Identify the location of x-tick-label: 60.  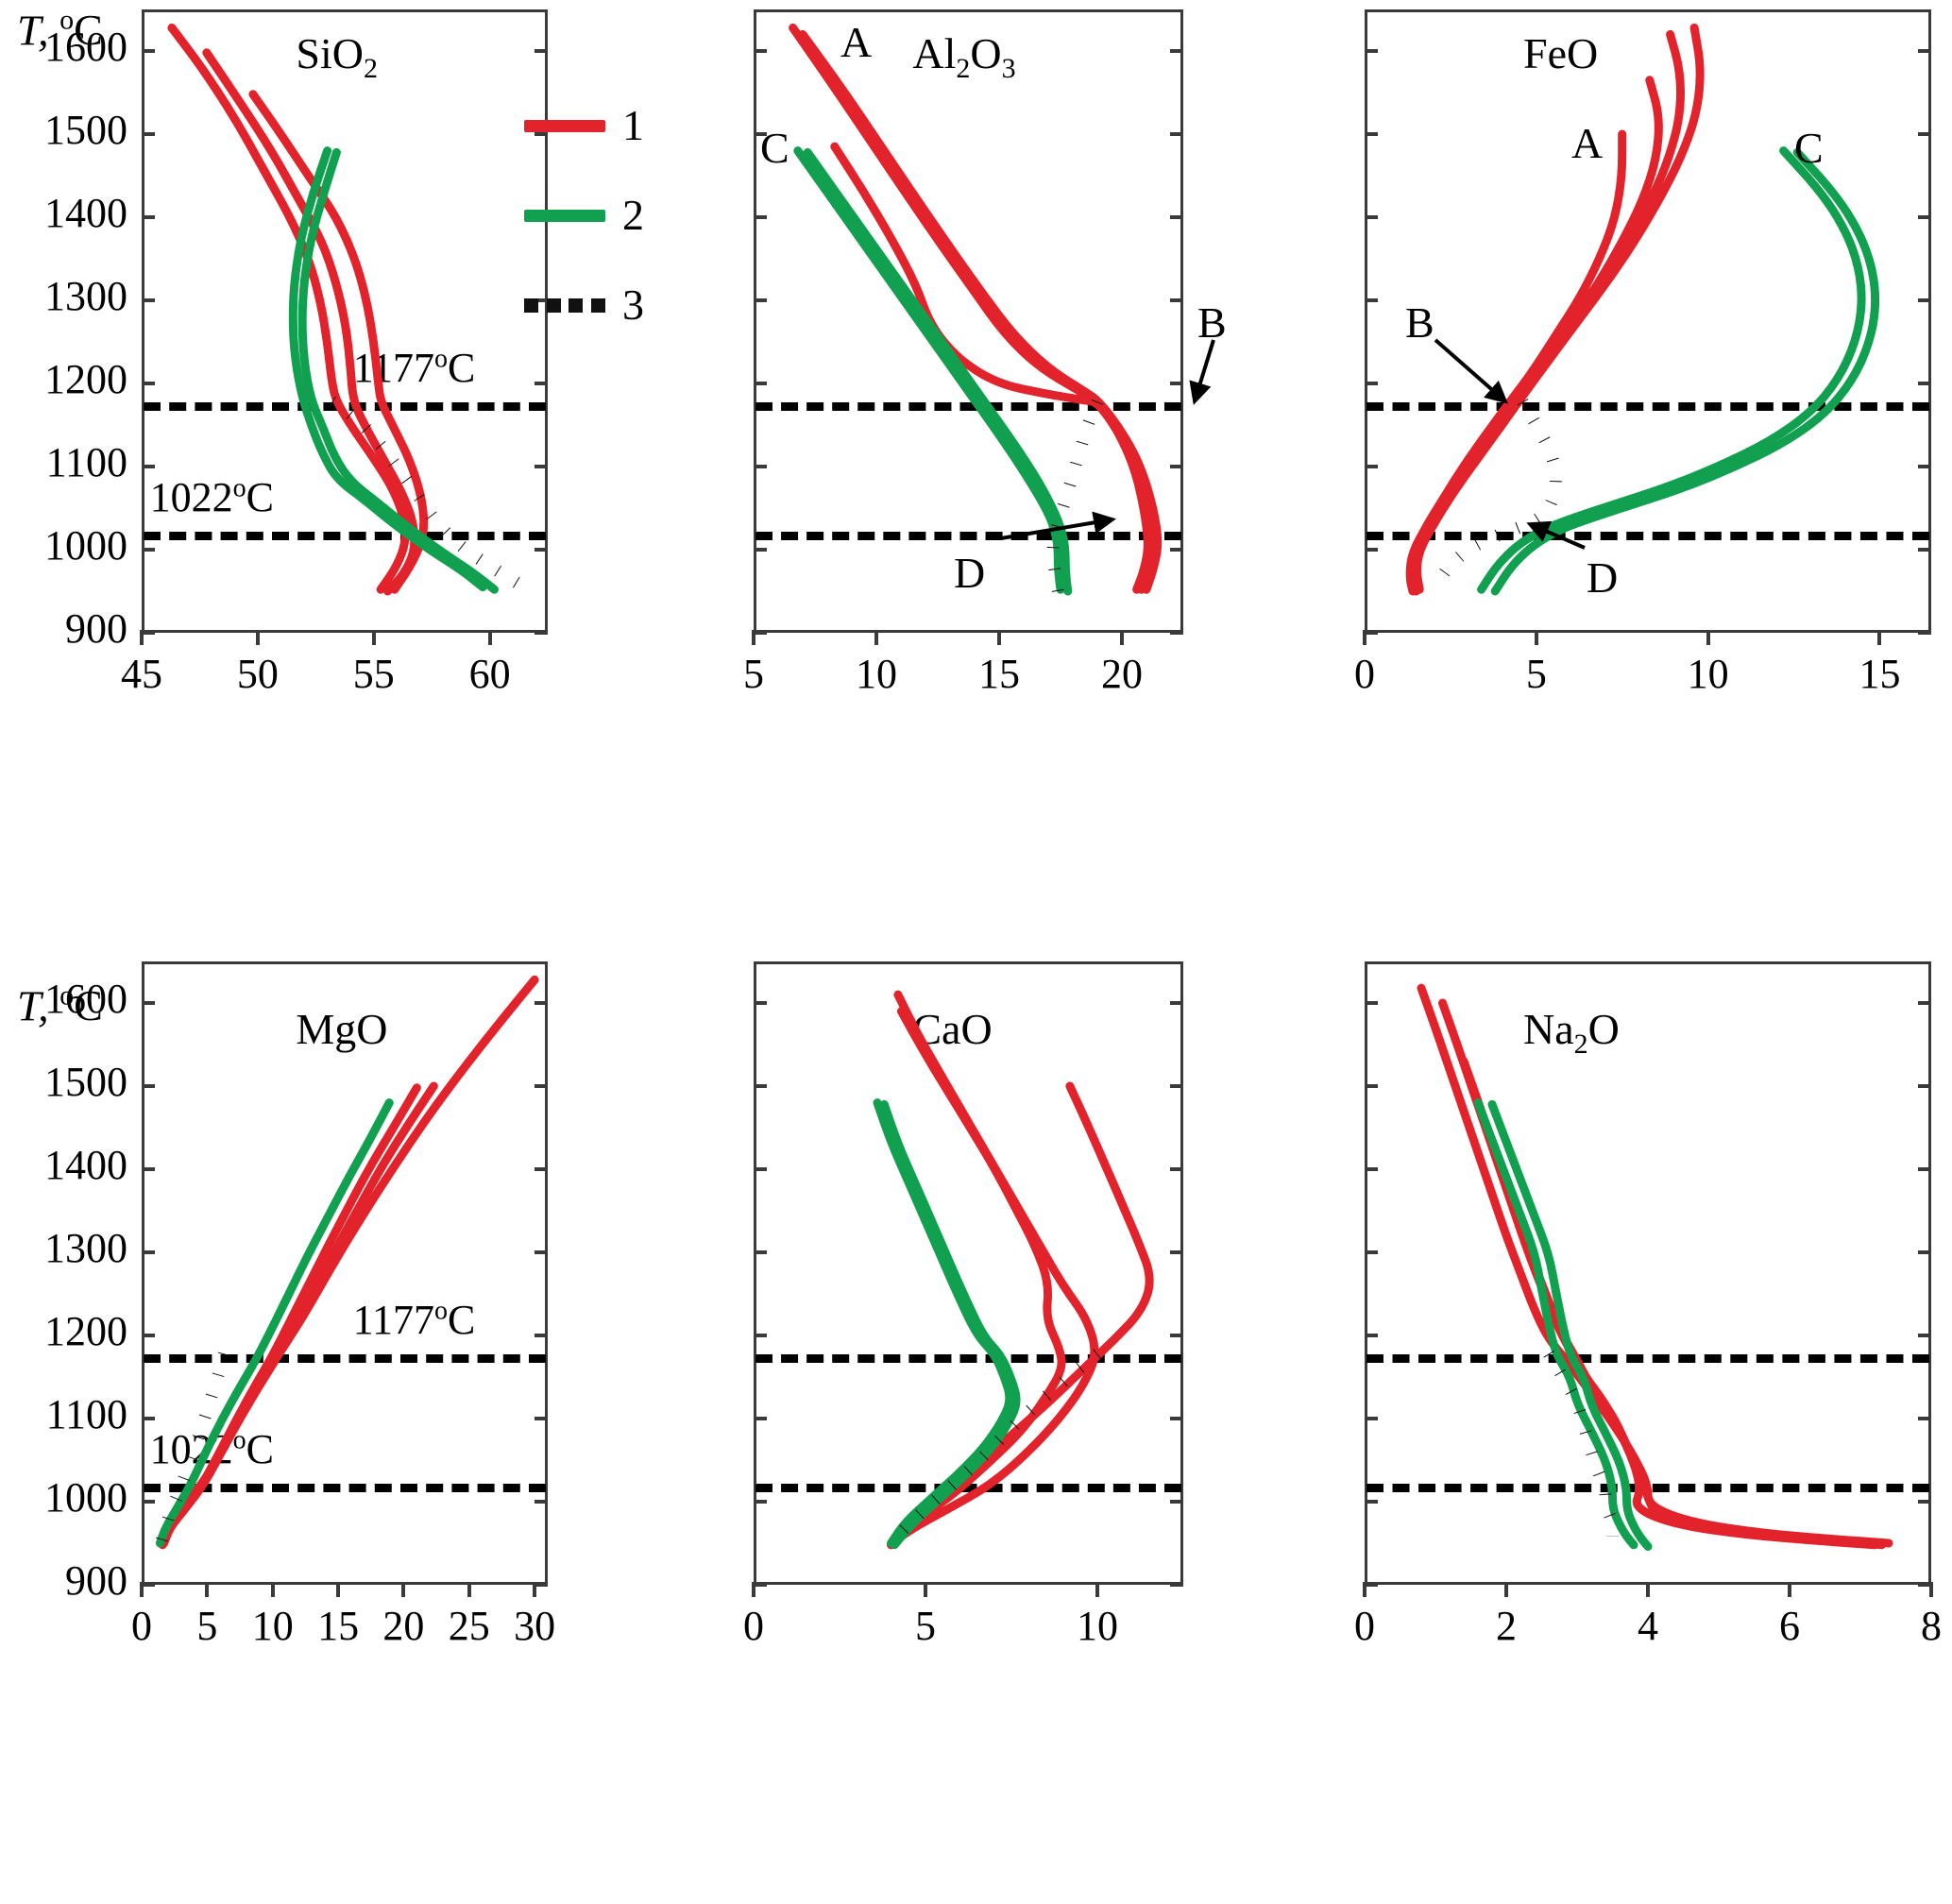
(489, 674).